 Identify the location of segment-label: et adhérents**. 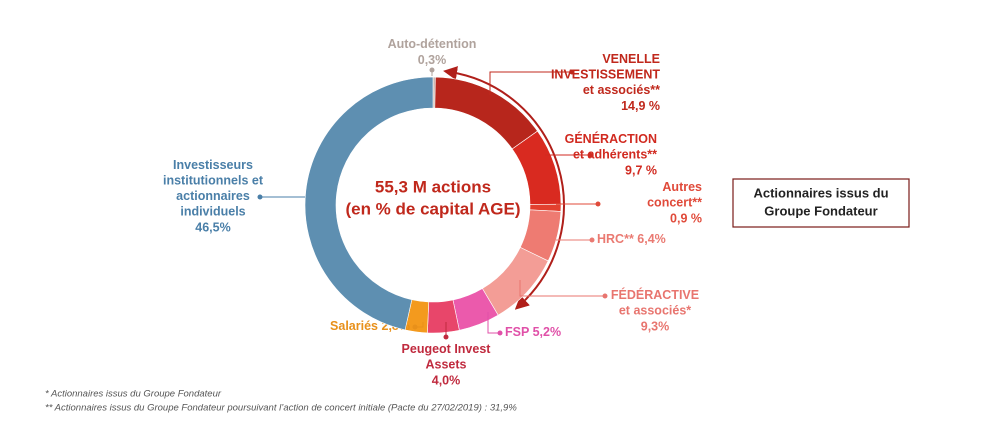
(615, 155).